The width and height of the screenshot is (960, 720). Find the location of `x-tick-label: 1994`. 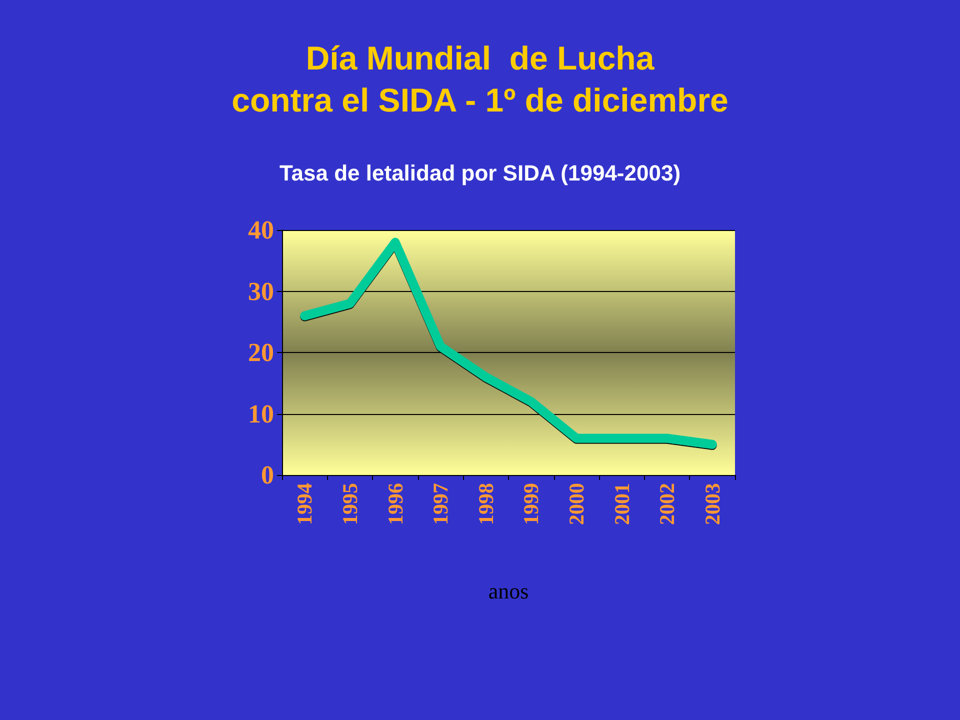

x-tick-label: 1994 is located at coordinates (304, 503).